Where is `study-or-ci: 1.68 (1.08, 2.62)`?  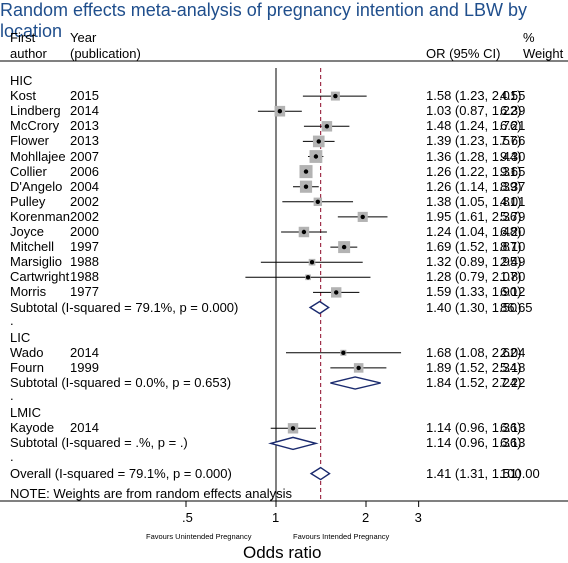 study-or-ci: 1.68 (1.08, 2.62) is located at coordinates (474, 352).